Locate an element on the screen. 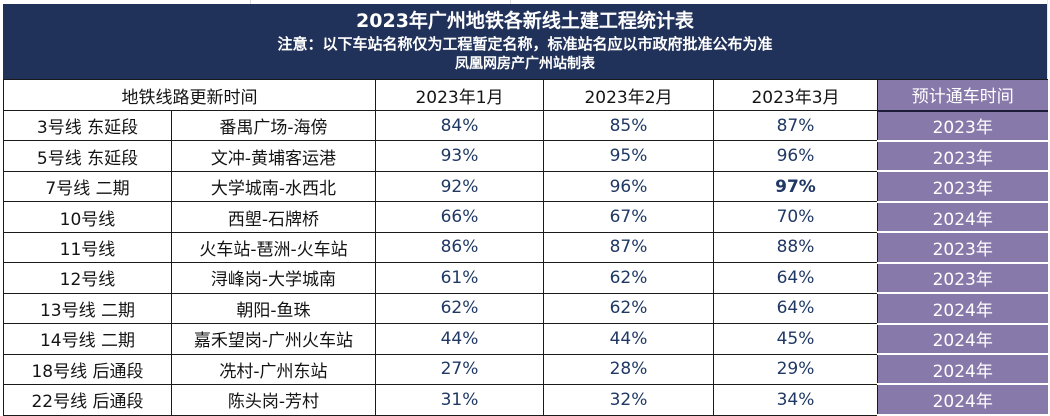 This screenshot has height=416, width=1050. line-name-cell: 13号线 二期 is located at coordinates (87, 308).